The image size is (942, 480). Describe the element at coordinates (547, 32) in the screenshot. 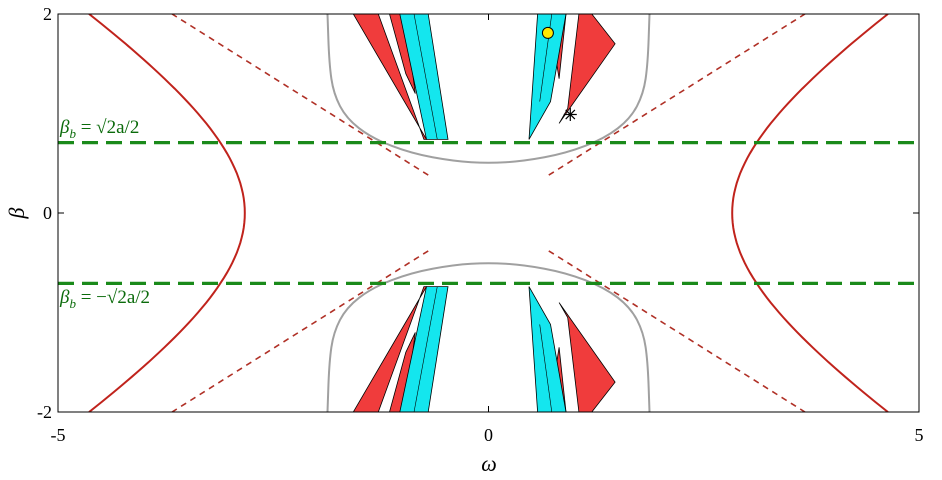

I see `yellow-circle-marker` at that location.